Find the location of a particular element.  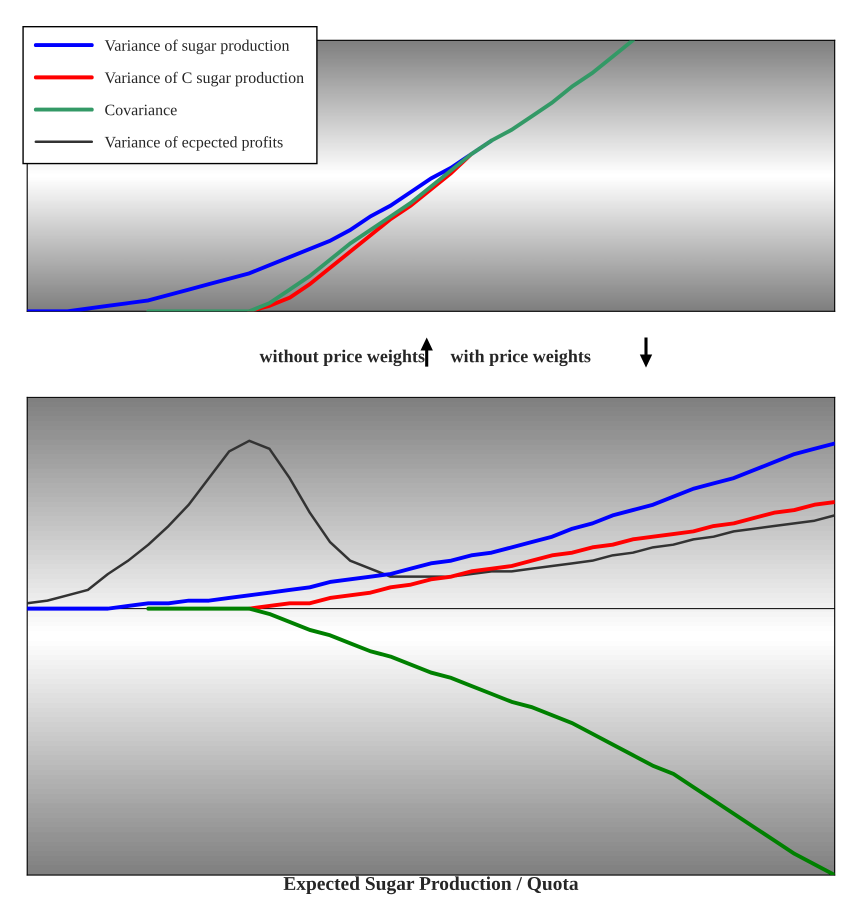

text: without price weights is located at coordinates (342, 358).